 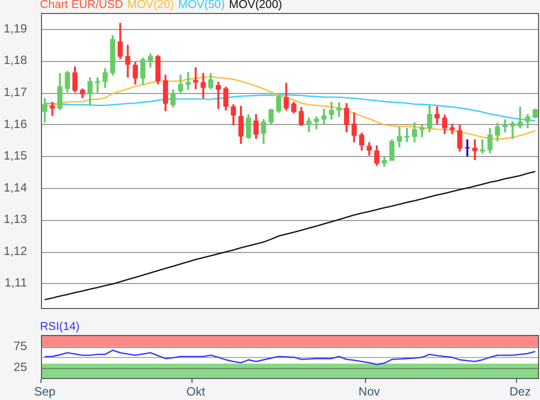 I want to click on y-tick-label: 1,16, so click(x=16, y=123).